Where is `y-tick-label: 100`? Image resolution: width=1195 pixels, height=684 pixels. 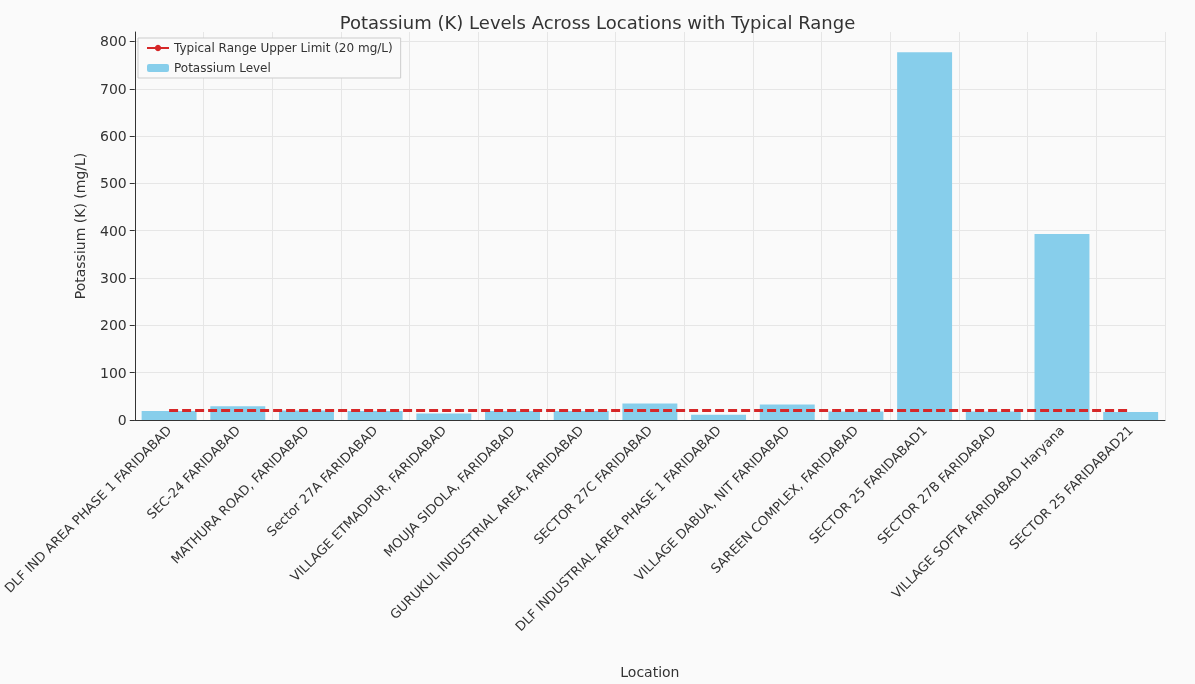
y-tick-label: 100 is located at coordinates (113, 372).